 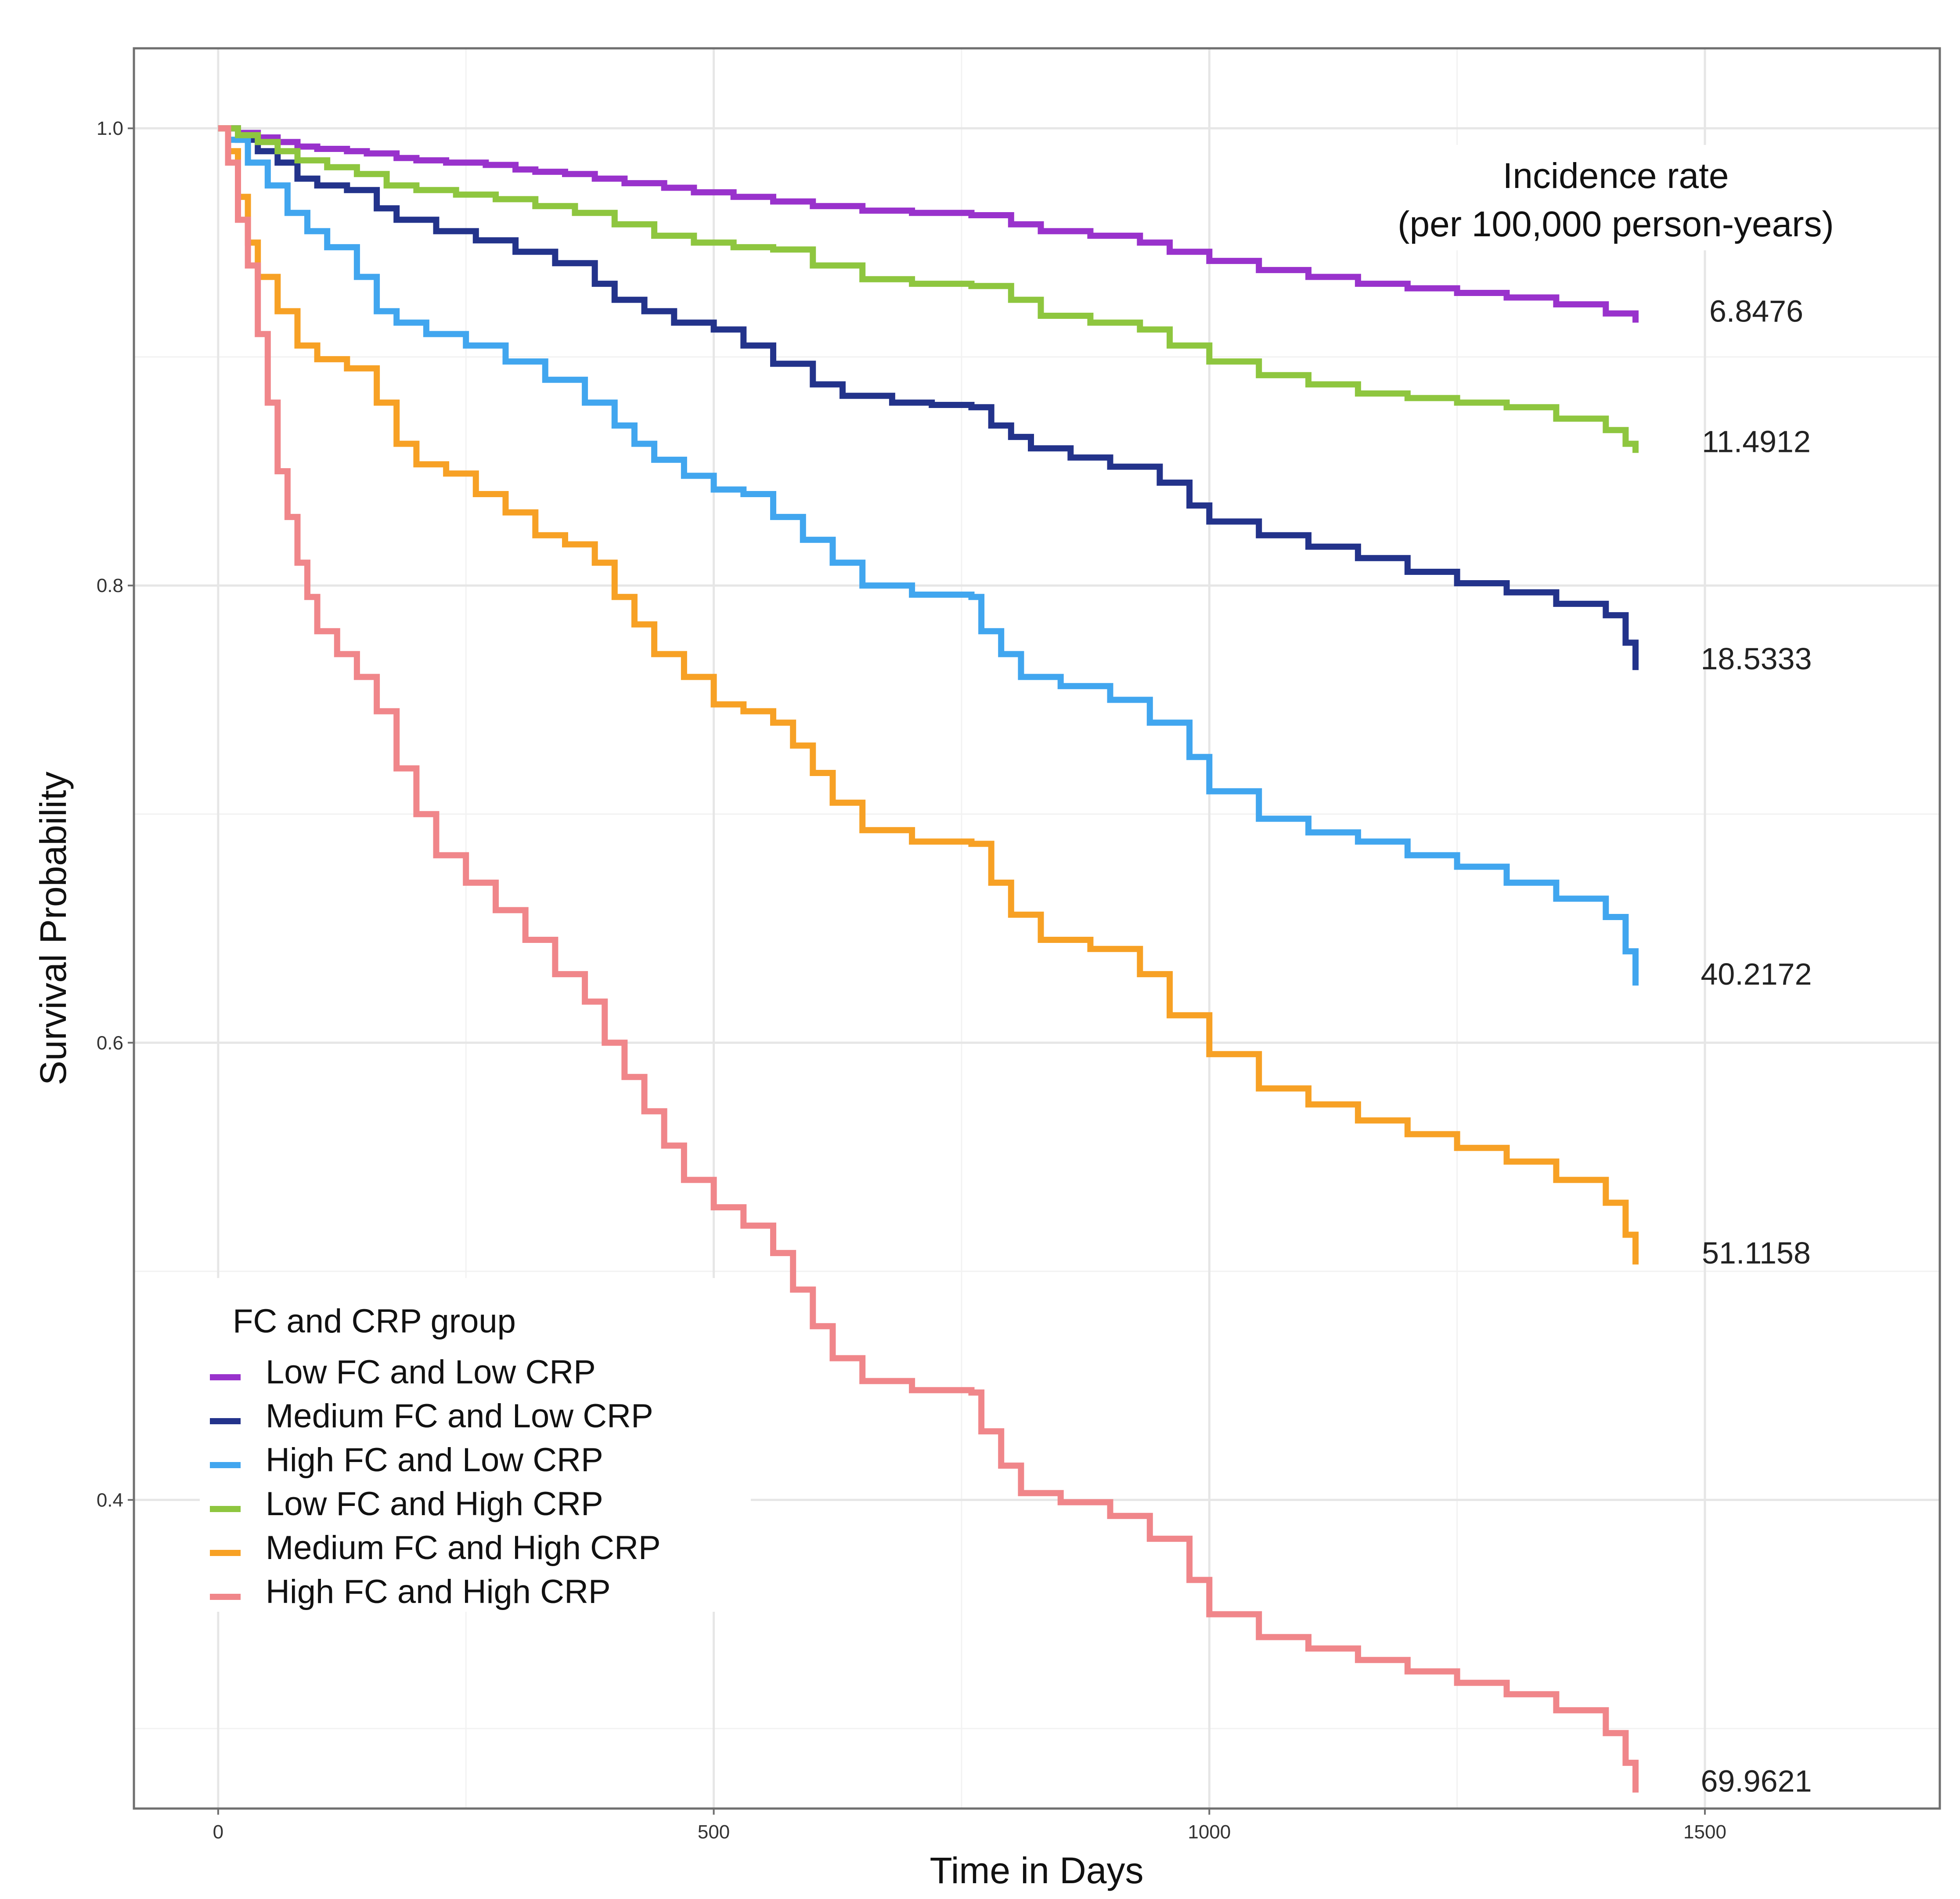 What do you see at coordinates (1756, 1781) in the screenshot?
I see `incidence-rate-label-6: 69.9621` at bounding box center [1756, 1781].